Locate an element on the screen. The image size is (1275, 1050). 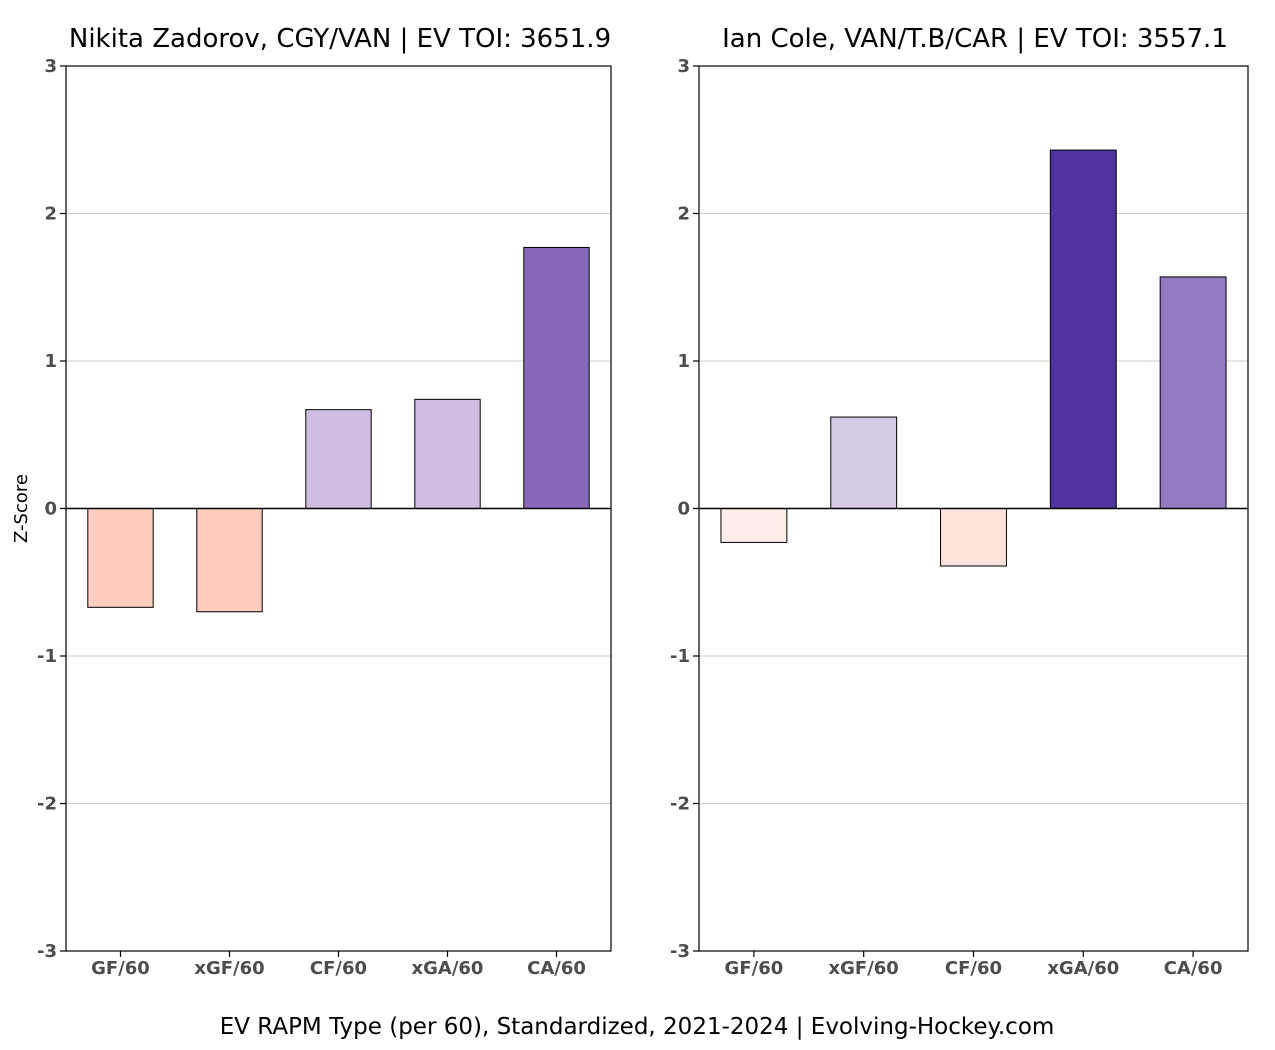
panel-title: Ian Cole, VAN/T.B/CAR | EV TOI: 3557.1 is located at coordinates (975, 39).